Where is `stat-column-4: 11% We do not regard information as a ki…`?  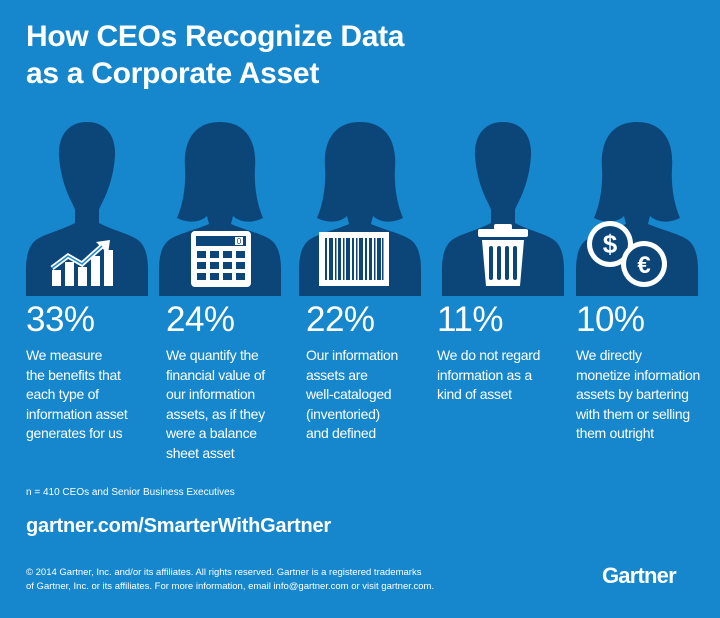
stat-column-4: 11% We do not regard information as a ki… is located at coordinates (508, 352).